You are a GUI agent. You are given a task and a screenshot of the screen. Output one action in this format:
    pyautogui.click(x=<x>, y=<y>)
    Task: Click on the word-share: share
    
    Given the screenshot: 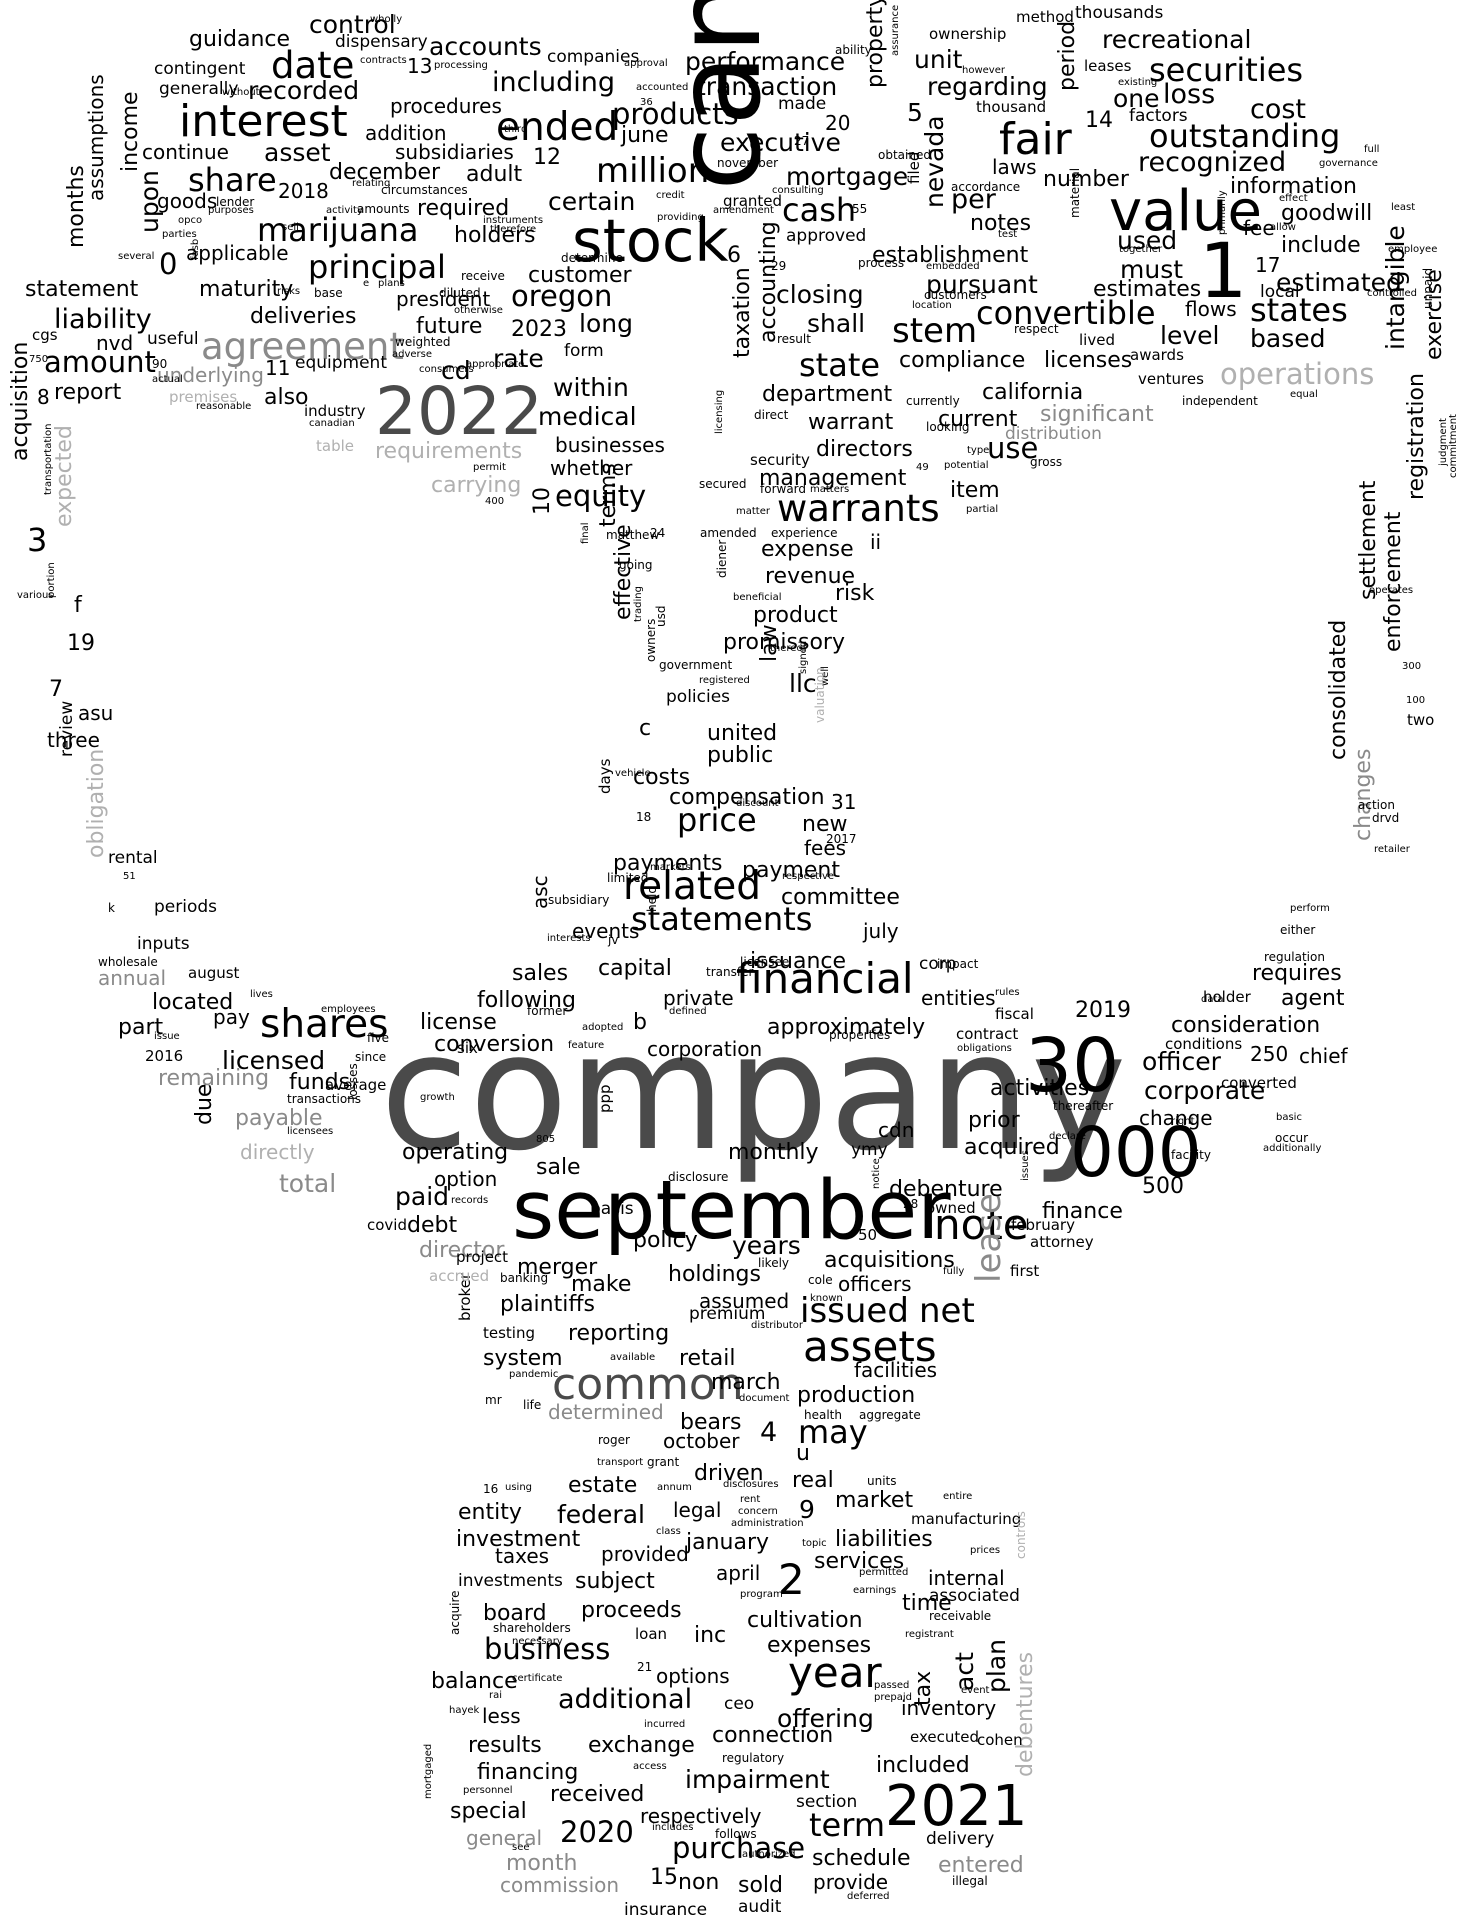 What is the action you would take?
    pyautogui.click(x=232, y=180)
    